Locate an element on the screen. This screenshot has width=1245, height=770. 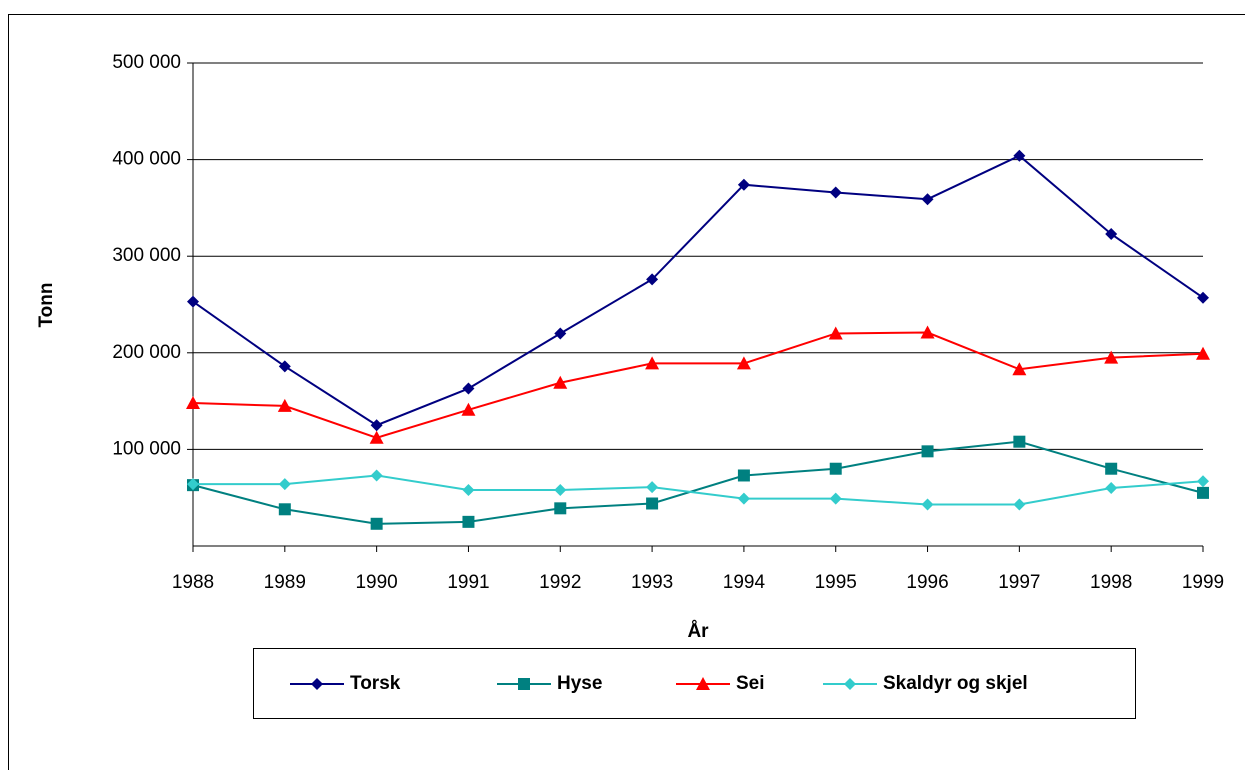
legend-label: Torsk is located at coordinates (375, 683).